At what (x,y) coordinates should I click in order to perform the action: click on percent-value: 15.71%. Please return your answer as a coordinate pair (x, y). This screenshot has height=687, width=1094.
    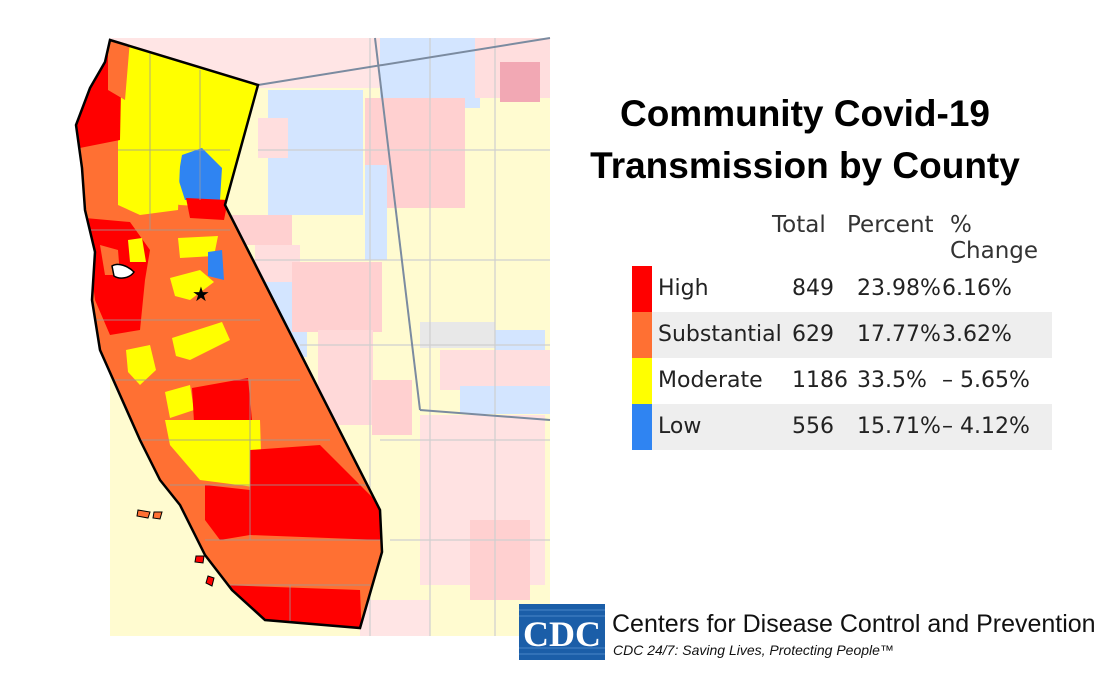
    Looking at the image, I should click on (899, 426).